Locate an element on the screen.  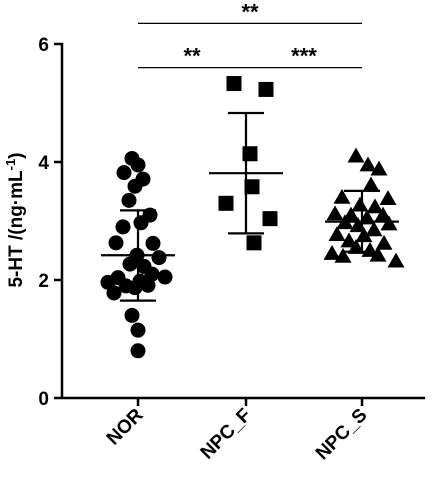
significance-label-NOR-NPC_F: ** is located at coordinates (192, 56).